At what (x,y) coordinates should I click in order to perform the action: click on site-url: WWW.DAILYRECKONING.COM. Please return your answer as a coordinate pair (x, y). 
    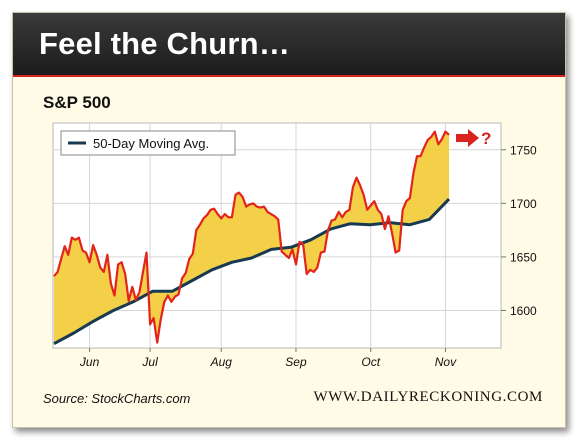
    Looking at the image, I should click on (428, 397).